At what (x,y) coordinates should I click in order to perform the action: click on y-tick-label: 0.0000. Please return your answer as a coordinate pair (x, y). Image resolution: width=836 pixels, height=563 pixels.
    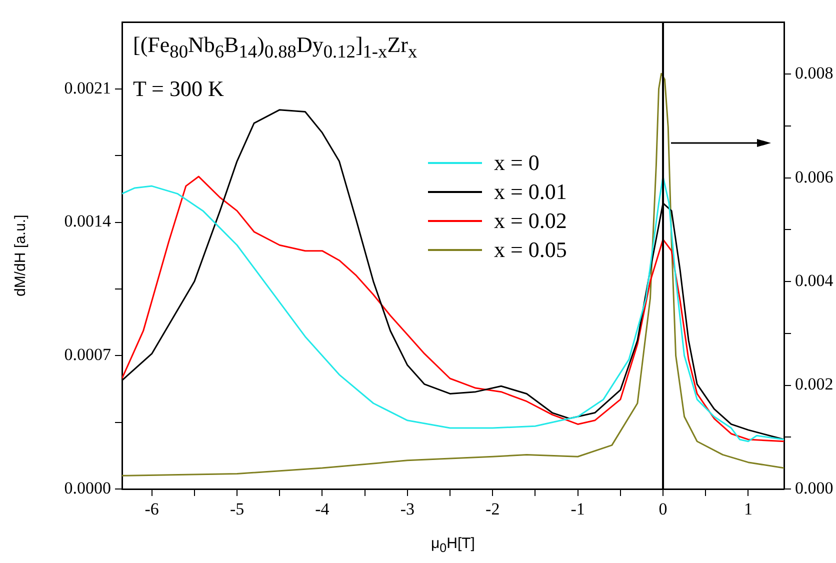
    Looking at the image, I should click on (87, 488).